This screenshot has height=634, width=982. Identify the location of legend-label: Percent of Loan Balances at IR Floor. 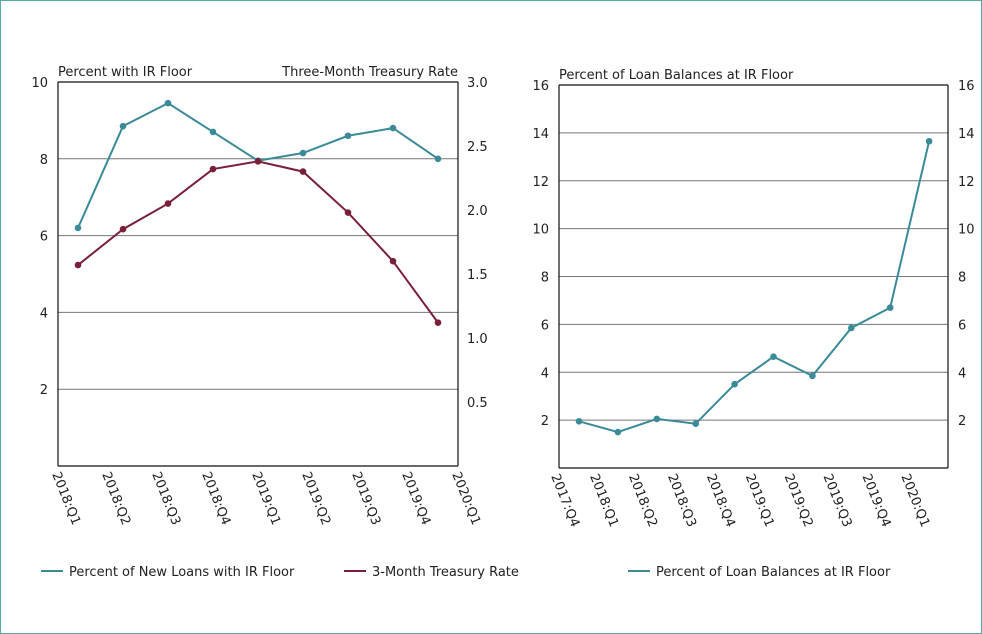
(773, 572).